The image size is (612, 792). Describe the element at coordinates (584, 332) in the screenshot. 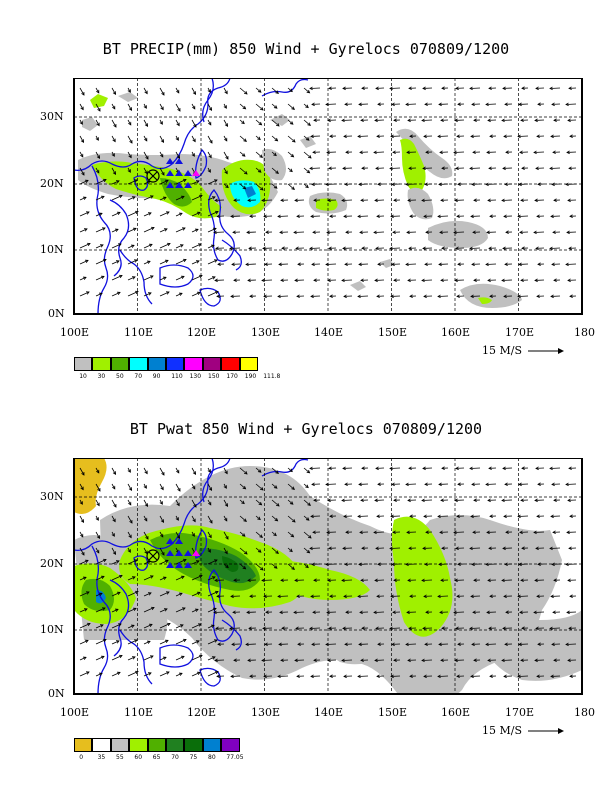

I see `lon-label: 180` at that location.